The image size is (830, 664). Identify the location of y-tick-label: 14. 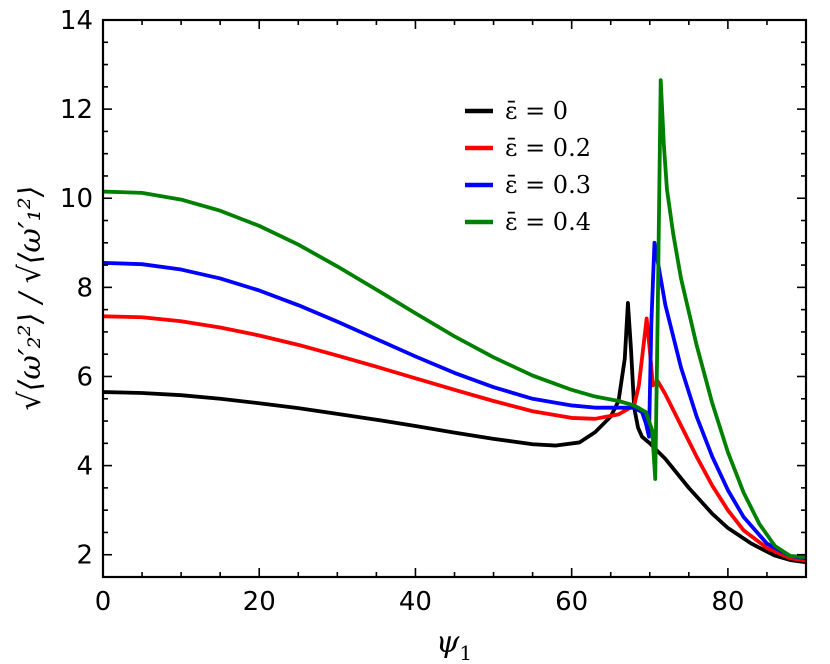
(76, 21).